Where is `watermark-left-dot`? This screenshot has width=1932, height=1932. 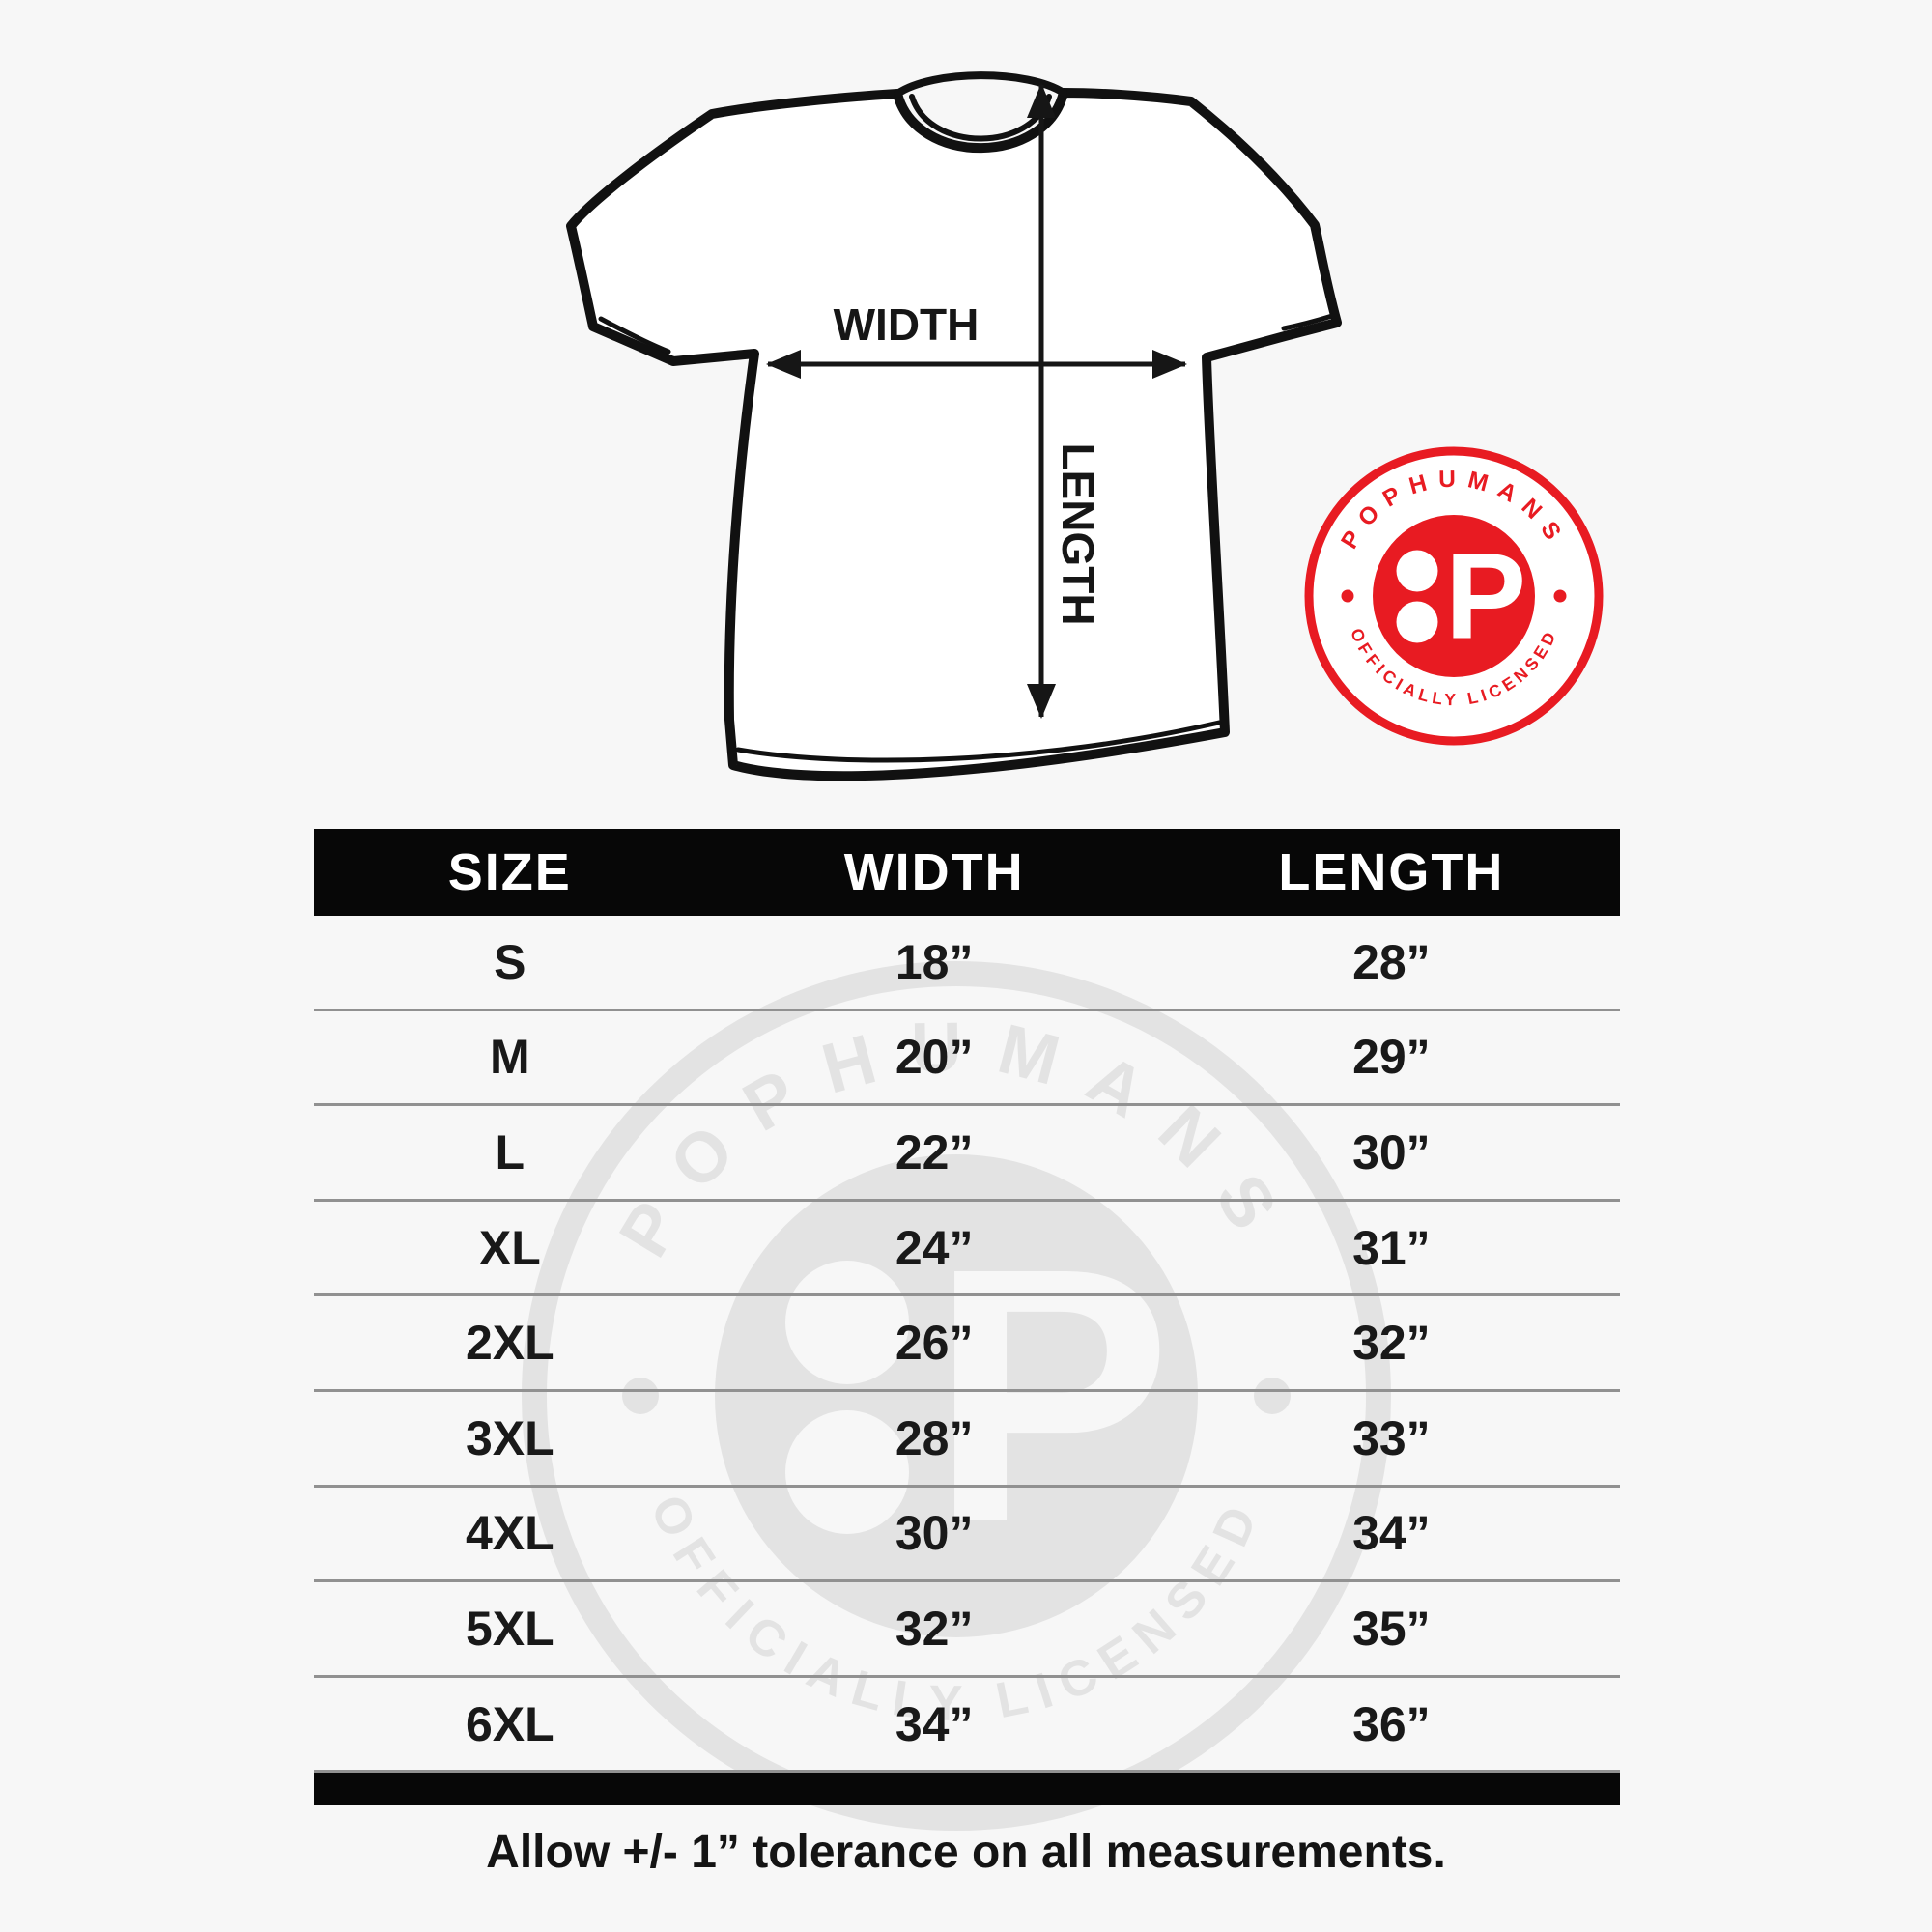 watermark-left-dot is located at coordinates (640, 1396).